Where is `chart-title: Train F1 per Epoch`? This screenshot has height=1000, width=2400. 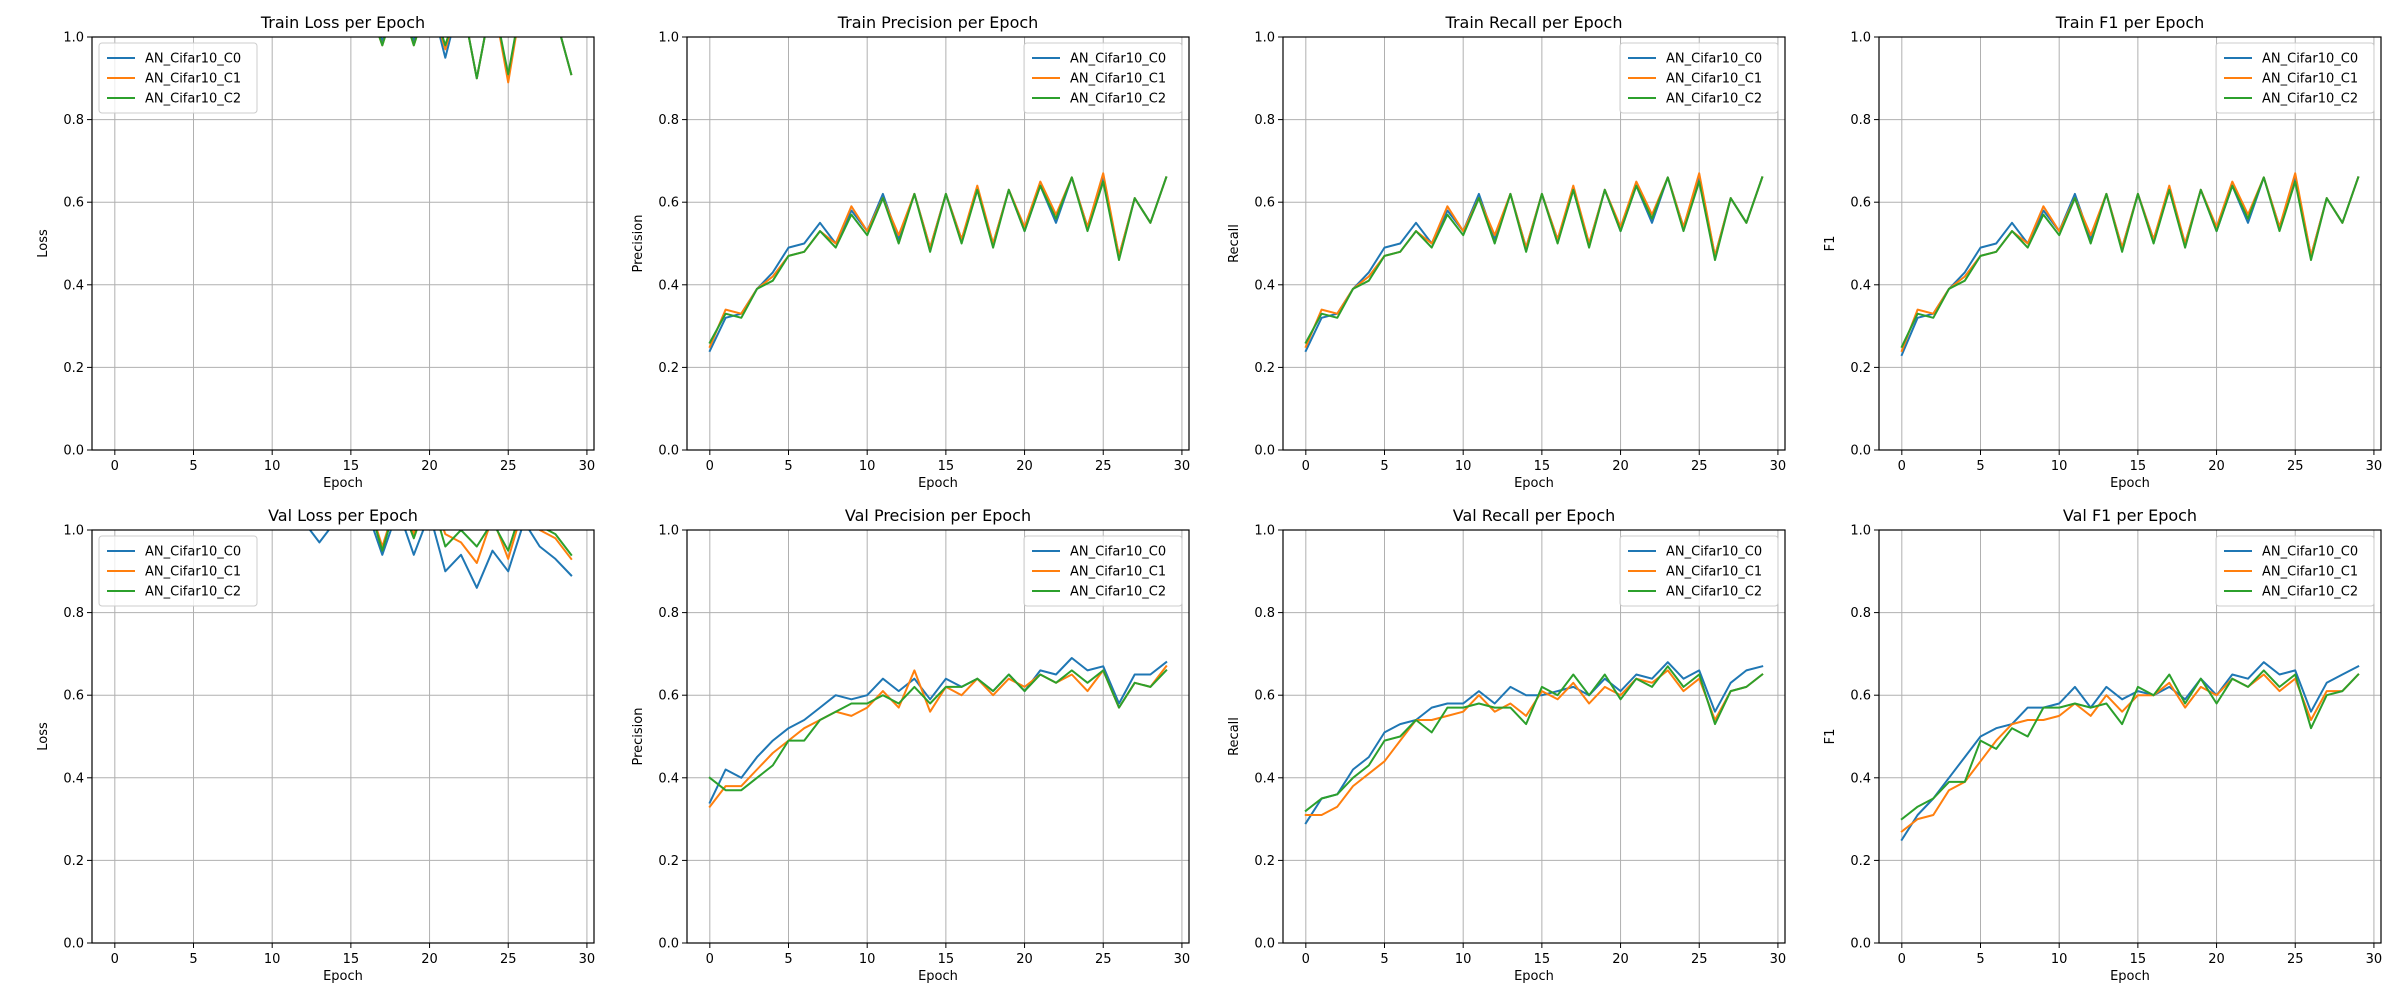
chart-title: Train F1 per Epoch is located at coordinates (2130, 22).